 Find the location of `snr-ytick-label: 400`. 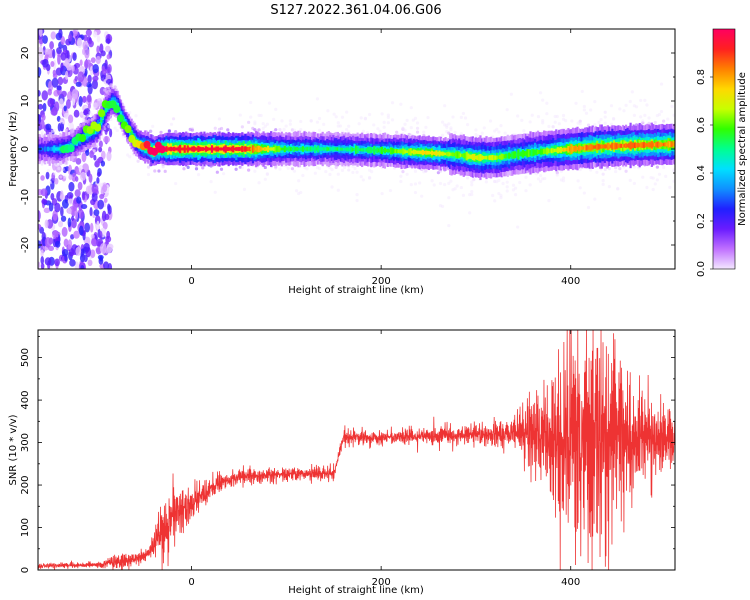

snr-ytick-label: 400 is located at coordinates (25, 400).